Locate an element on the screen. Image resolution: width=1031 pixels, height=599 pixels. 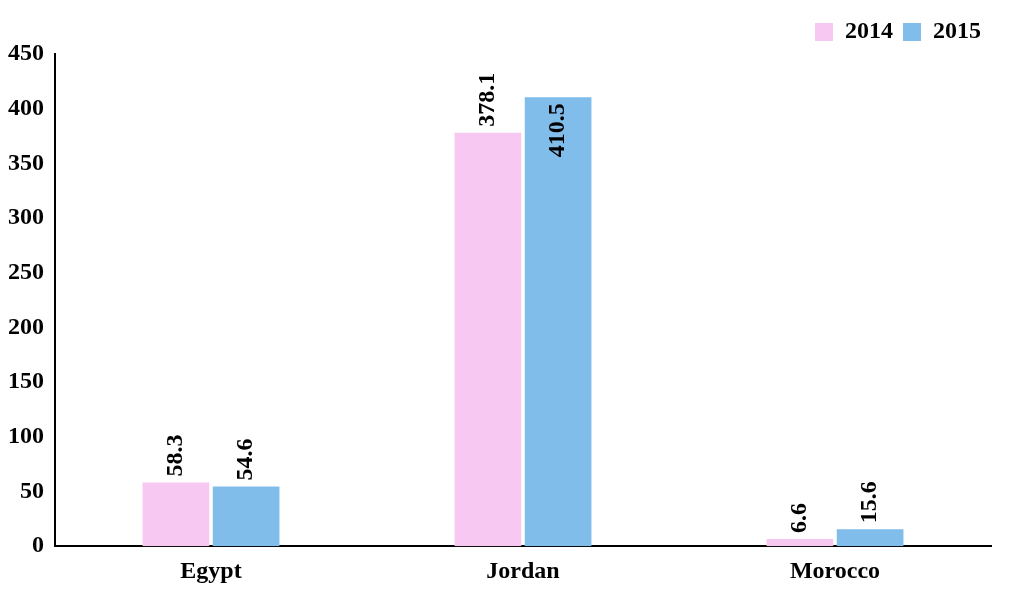
x-tick-label: Jordan is located at coordinates (523, 569).